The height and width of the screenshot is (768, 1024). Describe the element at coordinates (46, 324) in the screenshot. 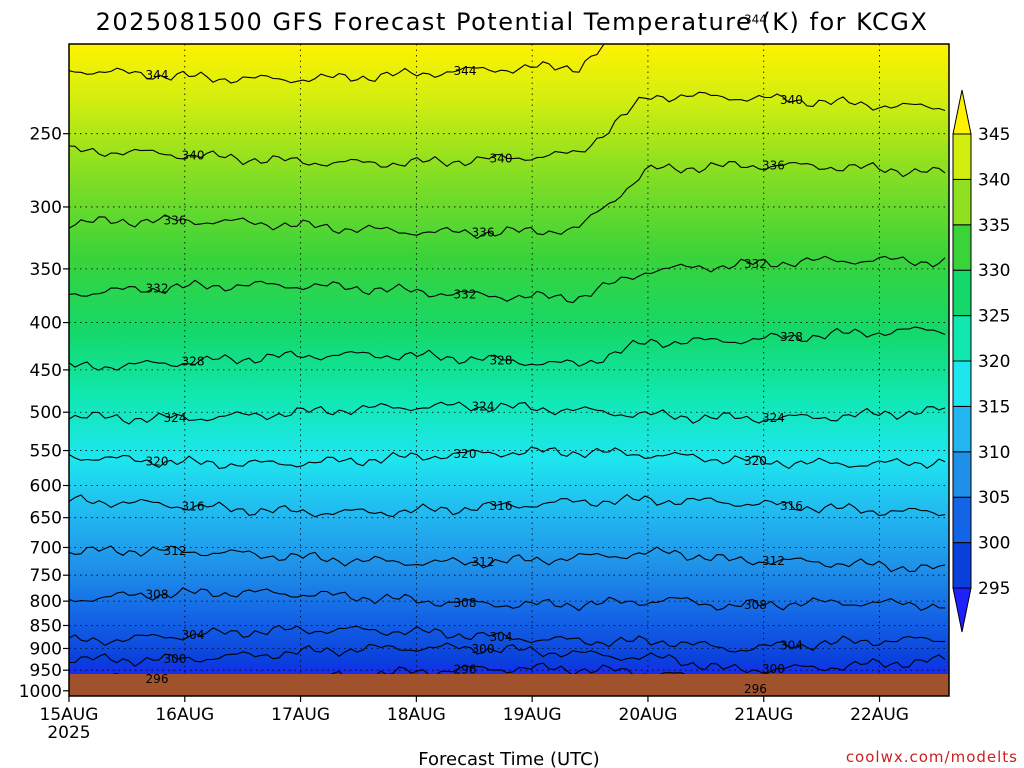

I see `y-tick-label-400: 400` at that location.